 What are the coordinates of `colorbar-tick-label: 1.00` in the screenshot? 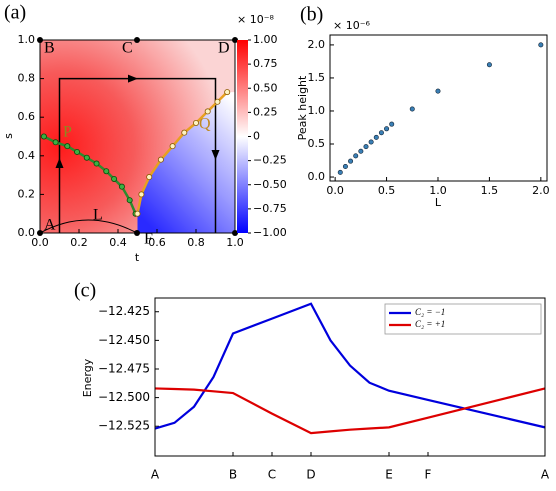 It's located at (265, 39).